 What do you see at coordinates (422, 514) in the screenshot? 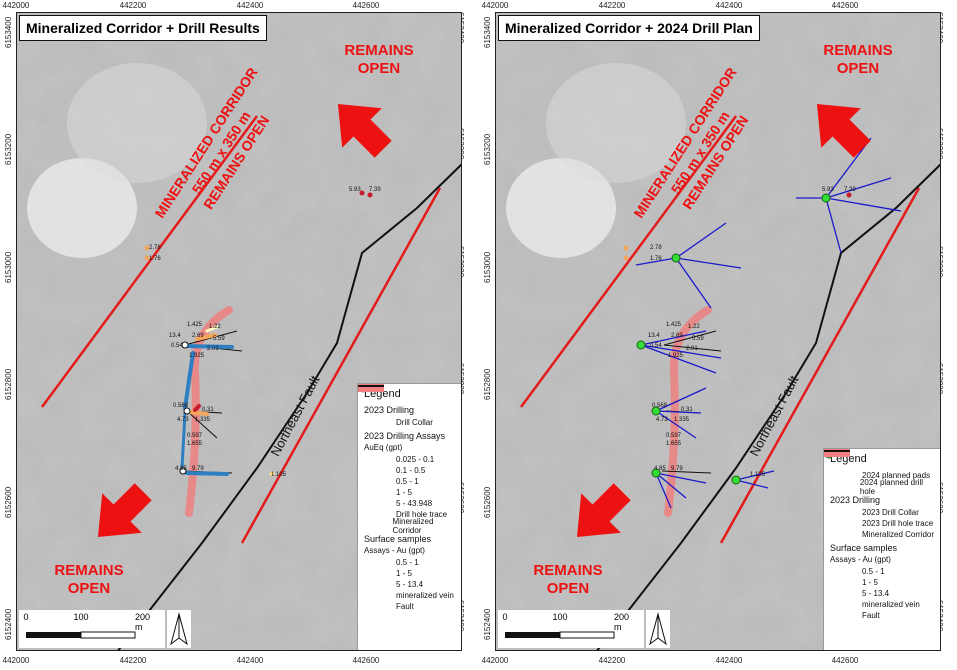
I see `legend-drill-trace: Drill hole trace` at bounding box center [422, 514].